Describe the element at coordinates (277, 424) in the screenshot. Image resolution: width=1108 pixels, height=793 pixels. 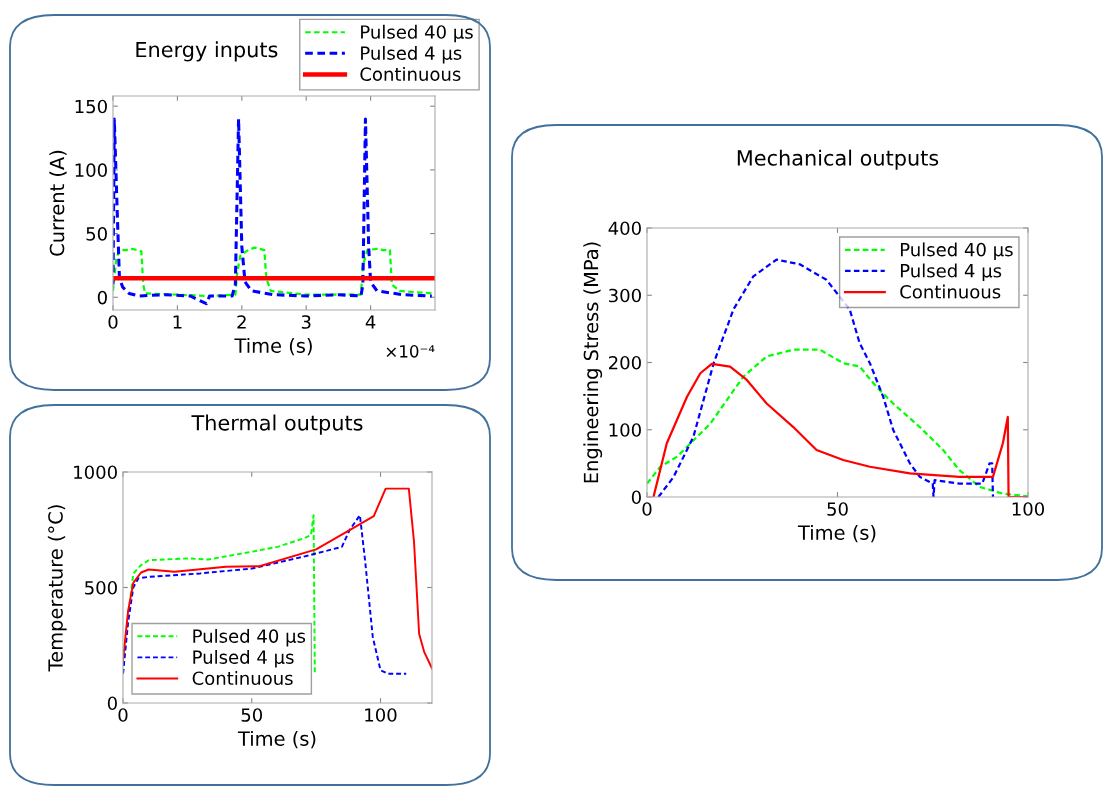
I see `chart-title: Thermal outputs` at that location.